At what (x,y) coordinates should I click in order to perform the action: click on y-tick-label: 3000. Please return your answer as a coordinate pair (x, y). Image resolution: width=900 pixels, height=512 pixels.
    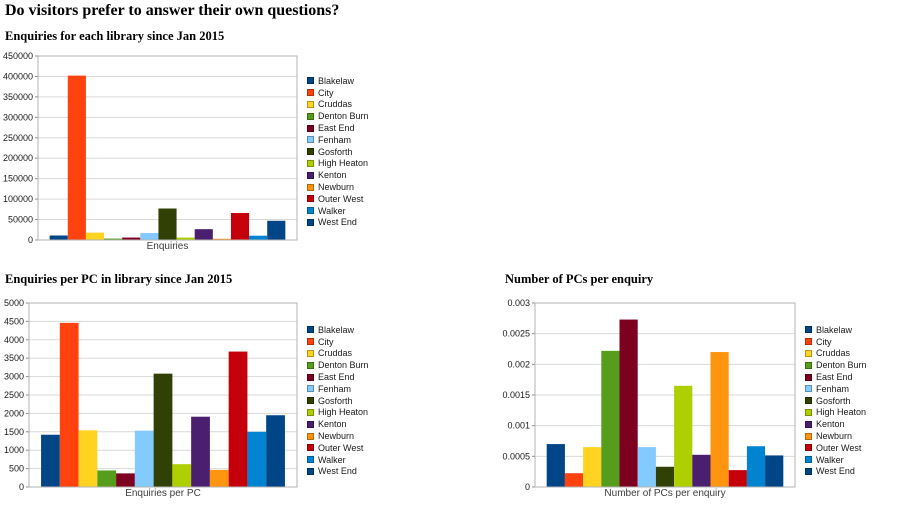
    Looking at the image, I should click on (14, 377).